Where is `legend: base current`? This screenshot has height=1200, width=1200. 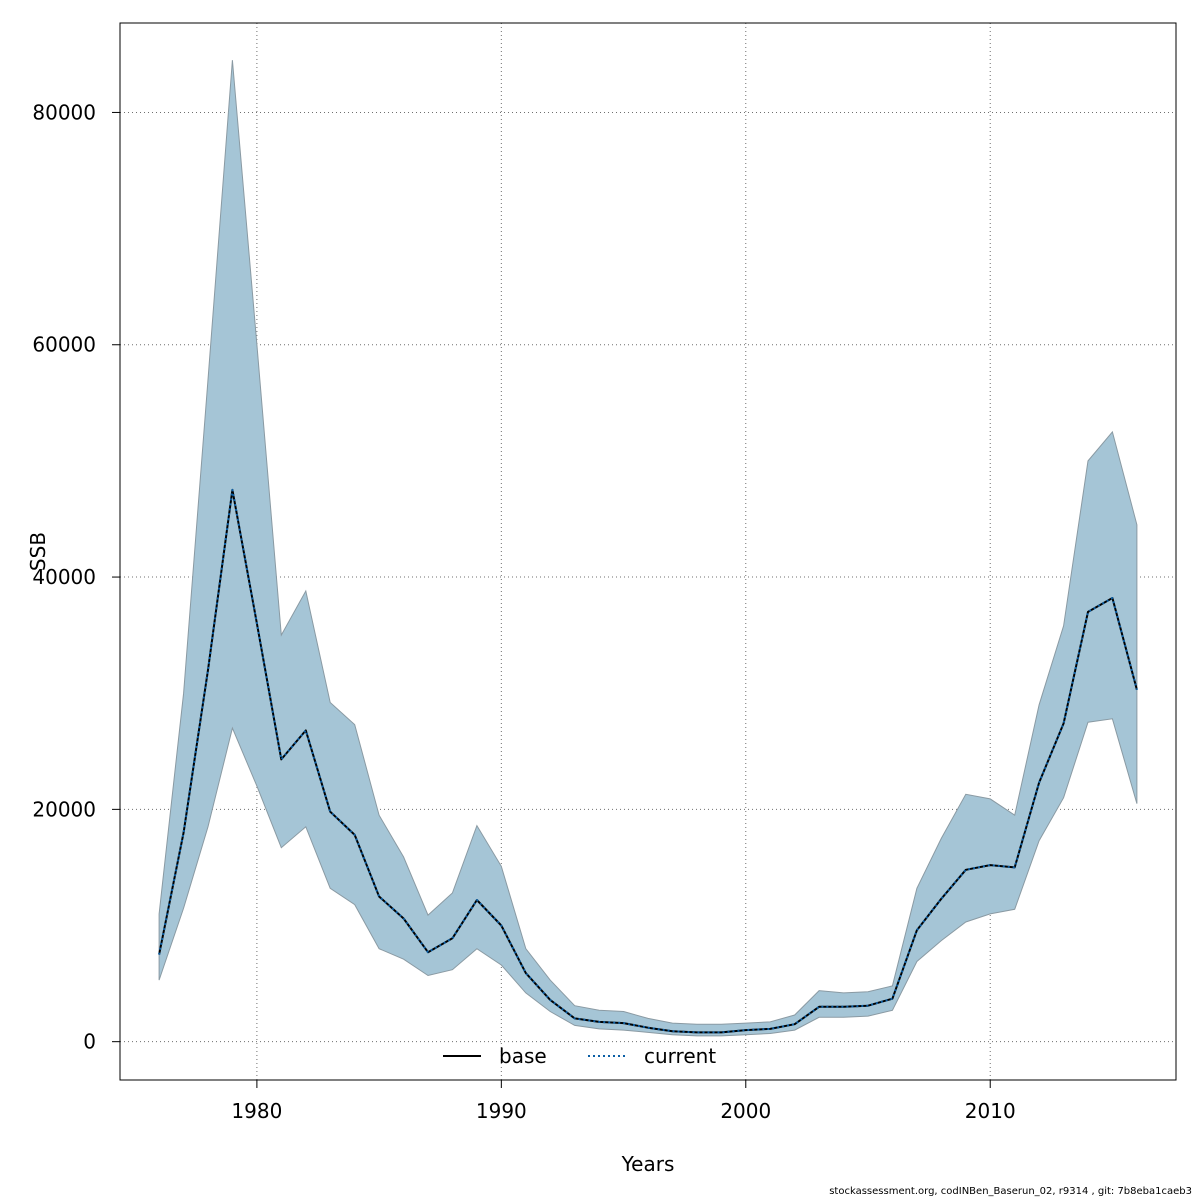
legend: base current is located at coordinates (579, 1056).